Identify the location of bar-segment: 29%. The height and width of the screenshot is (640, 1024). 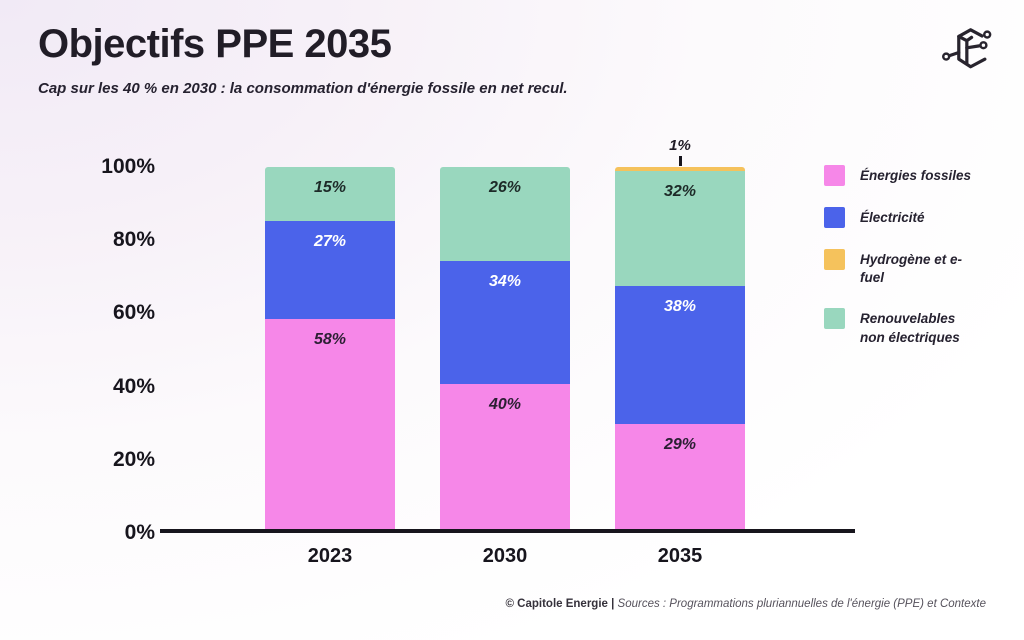
(680, 476).